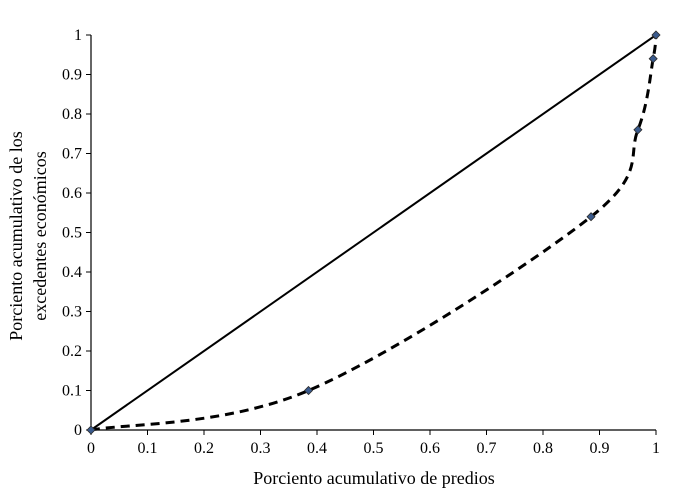 This screenshot has width=679, height=490. What do you see at coordinates (487, 448) in the screenshot?
I see `x-tick-label: 0.7` at bounding box center [487, 448].